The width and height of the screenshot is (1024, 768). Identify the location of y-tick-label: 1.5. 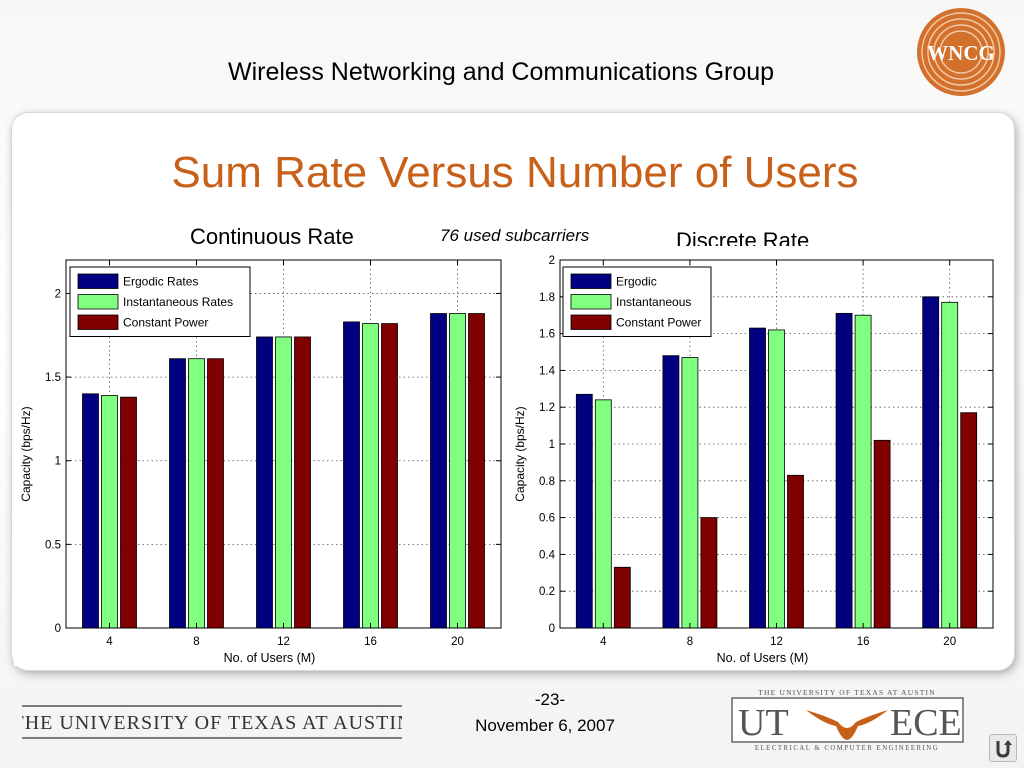
(53, 378).